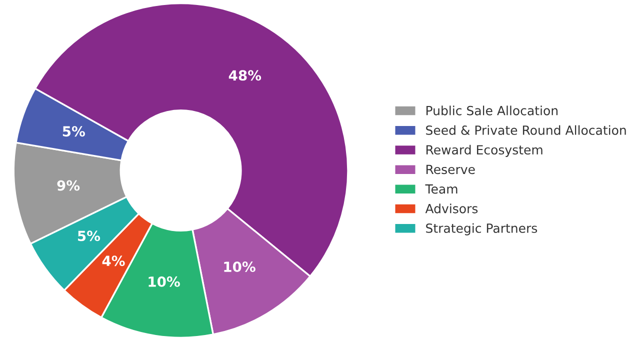 Image resolution: width=640 pixels, height=341 pixels. Describe the element at coordinates (492, 111) in the screenshot. I see `legend-label: Public Sale Allocation` at that location.